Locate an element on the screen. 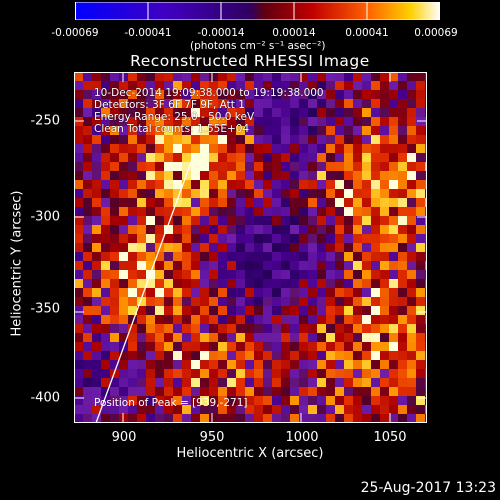  y-axis-label: Heliocentric Y (arcsec) is located at coordinates (17, 263).